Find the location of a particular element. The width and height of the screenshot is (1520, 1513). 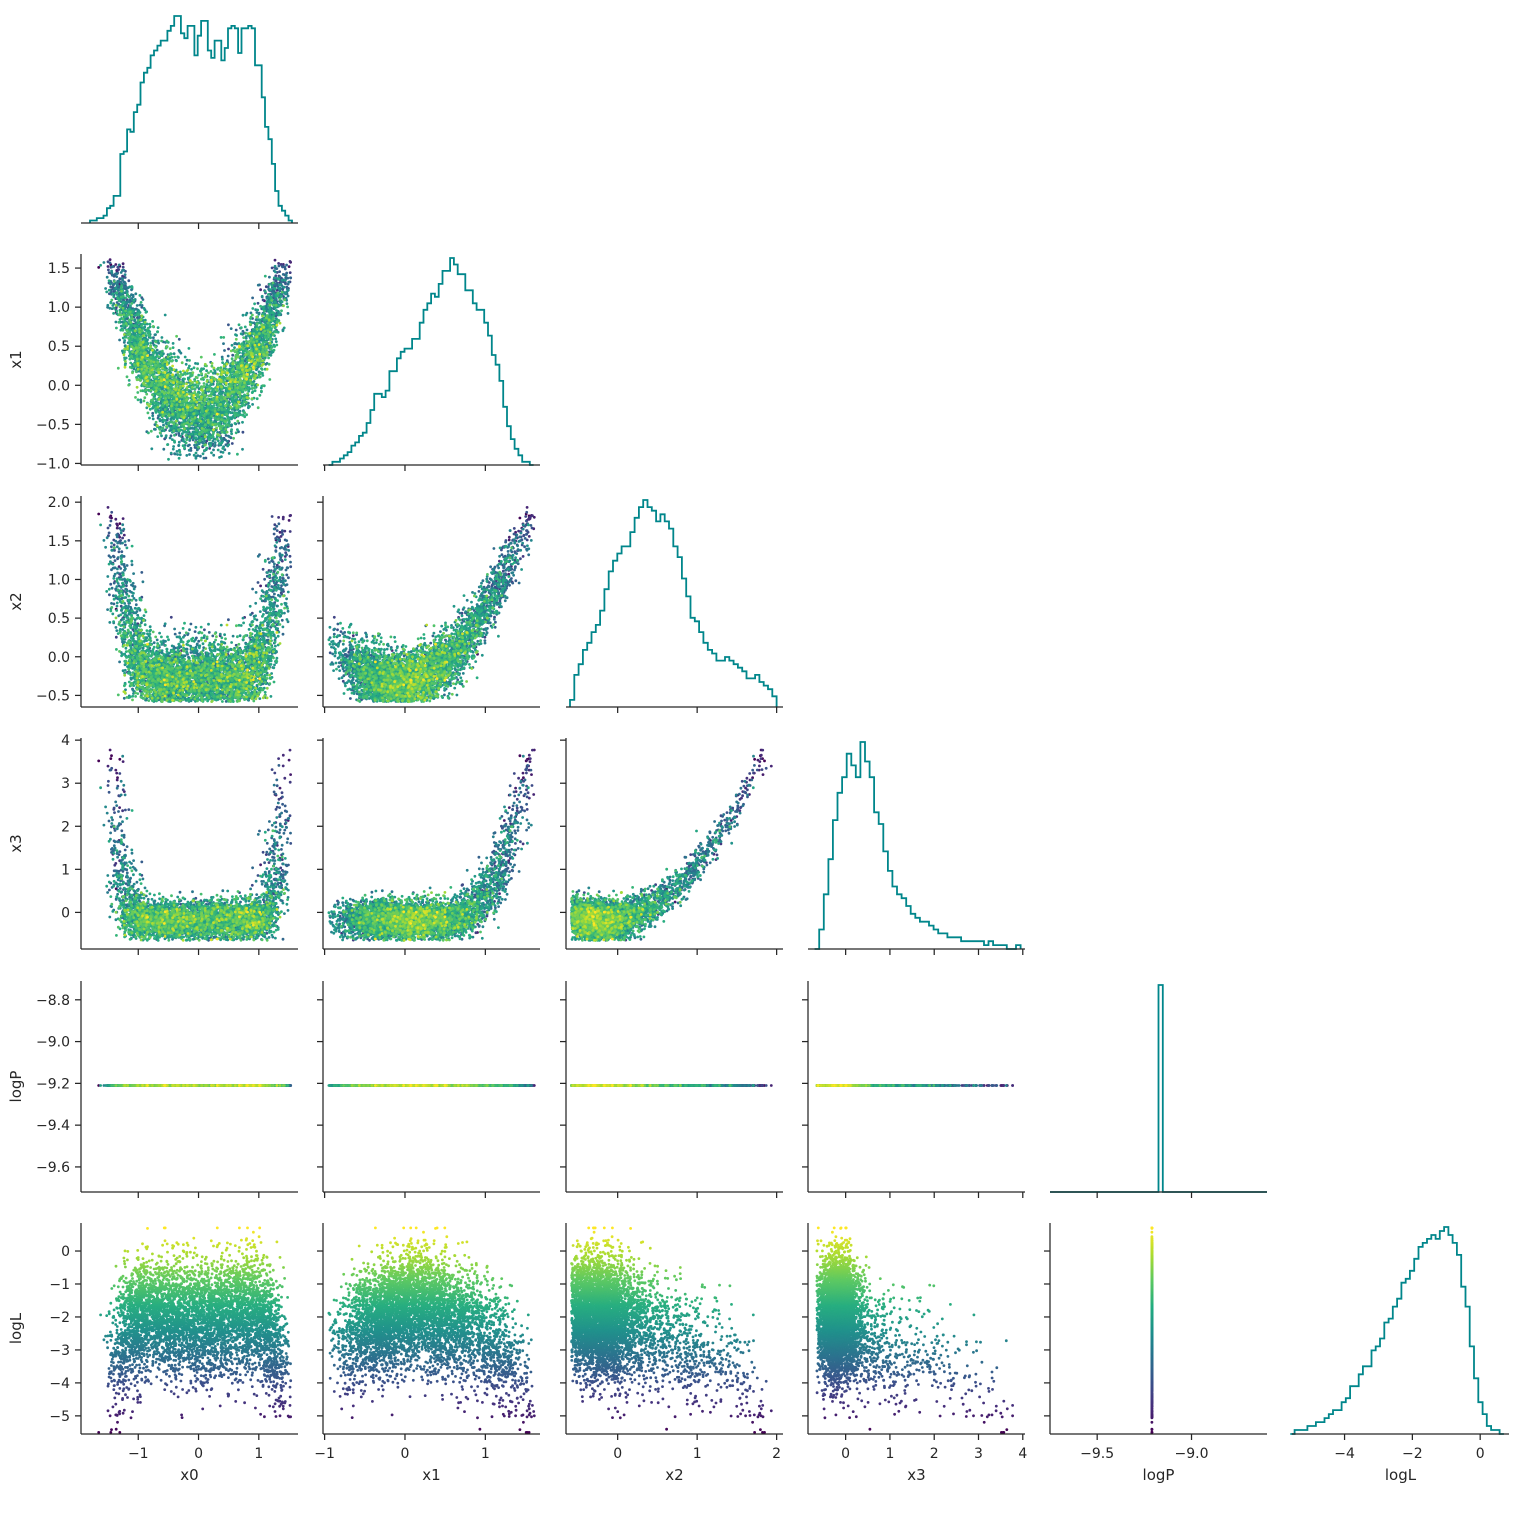

panel-x1-vs-x0: −1.0−0.50.00.51.01.5x1 is located at coordinates (152, 363).